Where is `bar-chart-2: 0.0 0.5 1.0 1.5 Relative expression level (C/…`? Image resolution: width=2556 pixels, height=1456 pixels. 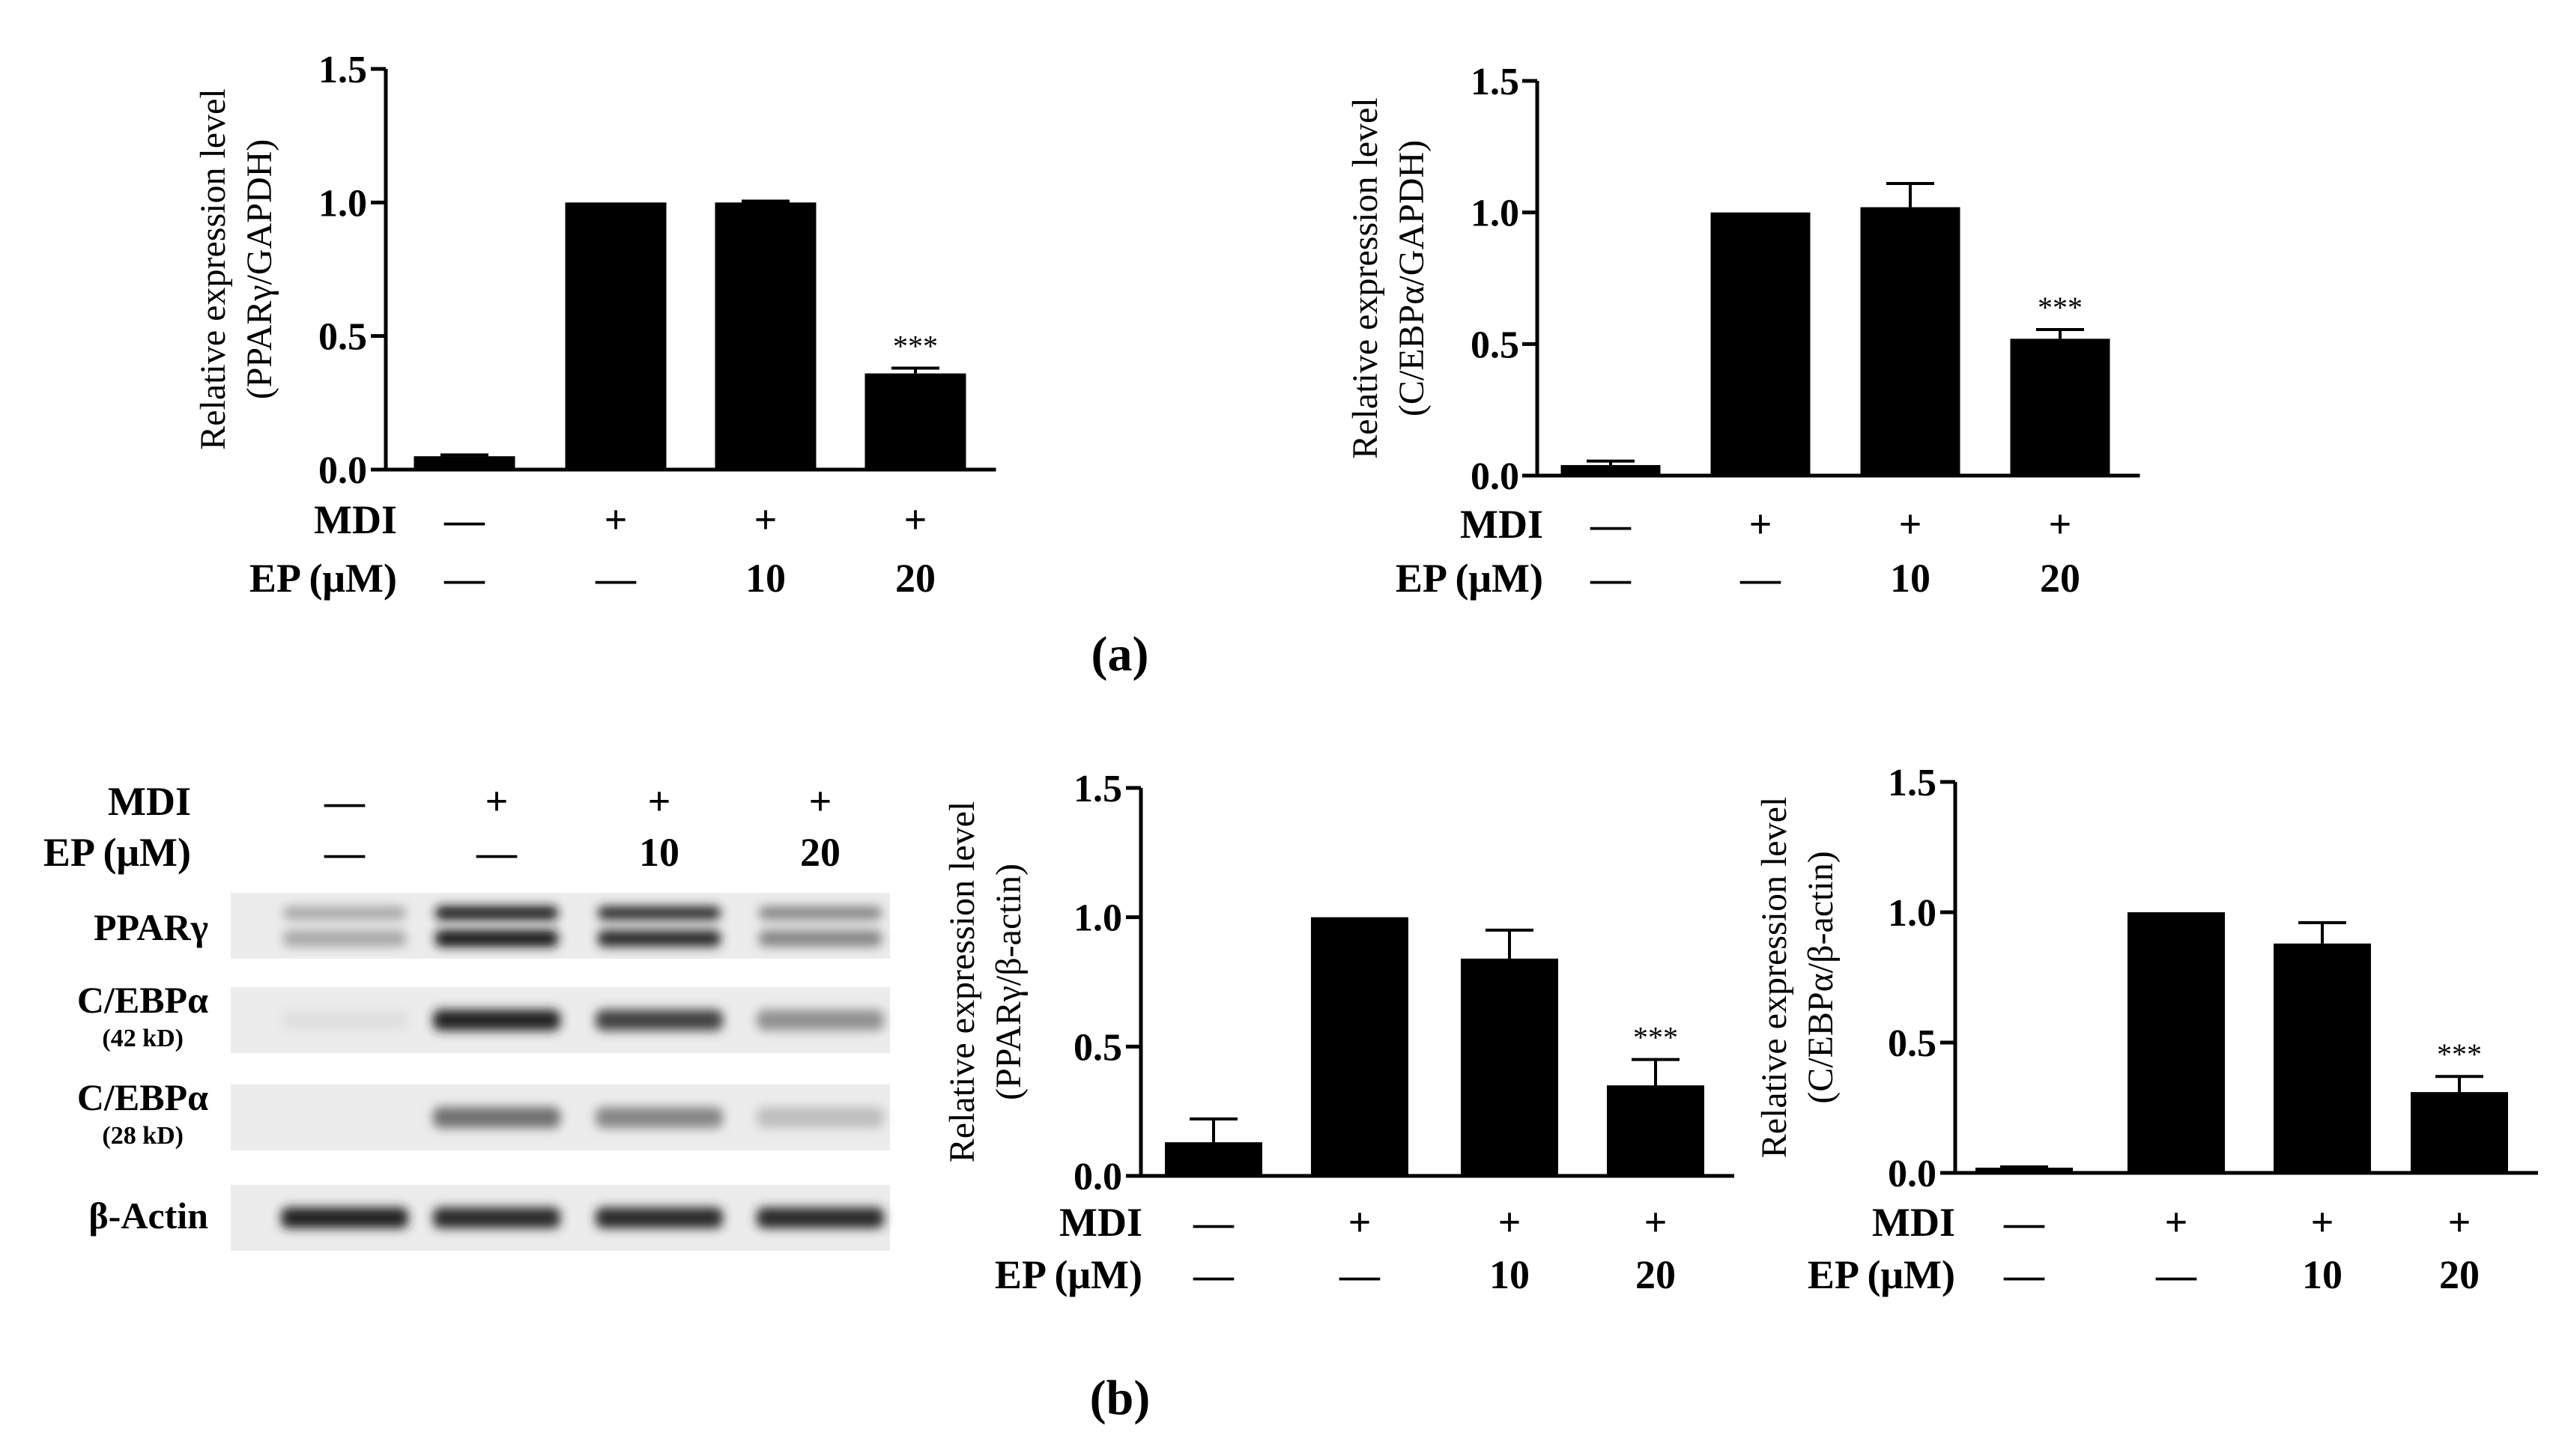 bar-chart-2: 0.0 0.5 1.0 1.5 Relative expression level (C/… is located at coordinates (1742, 331).